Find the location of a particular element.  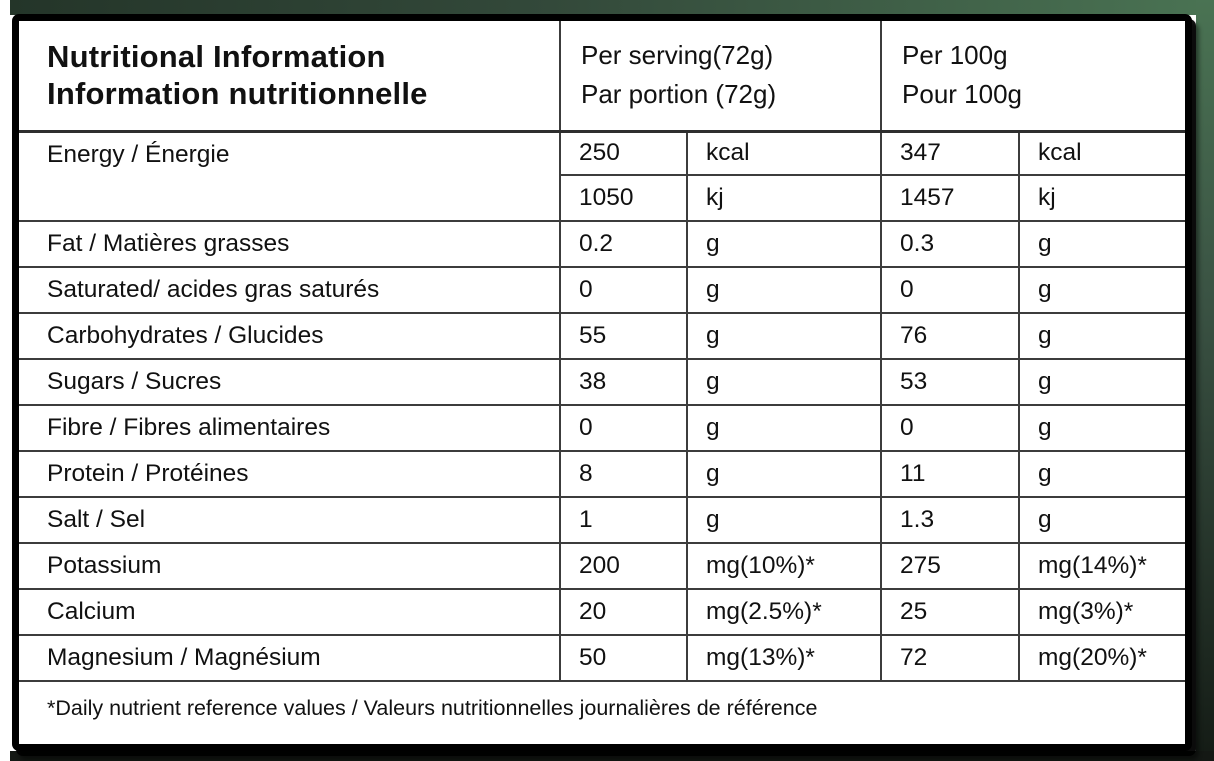

per-100g-en: Per 100g is located at coordinates (955, 55).